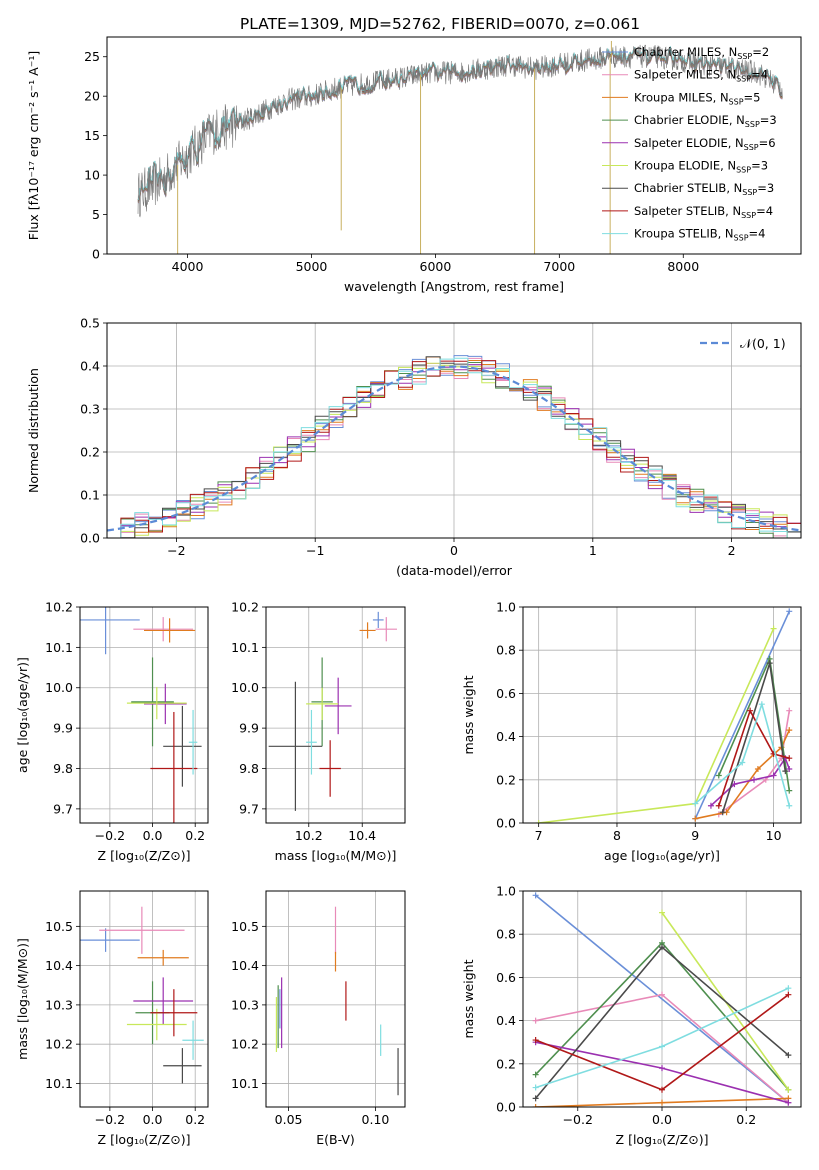  I want to click on x-tick-label: 2, so click(732, 550).